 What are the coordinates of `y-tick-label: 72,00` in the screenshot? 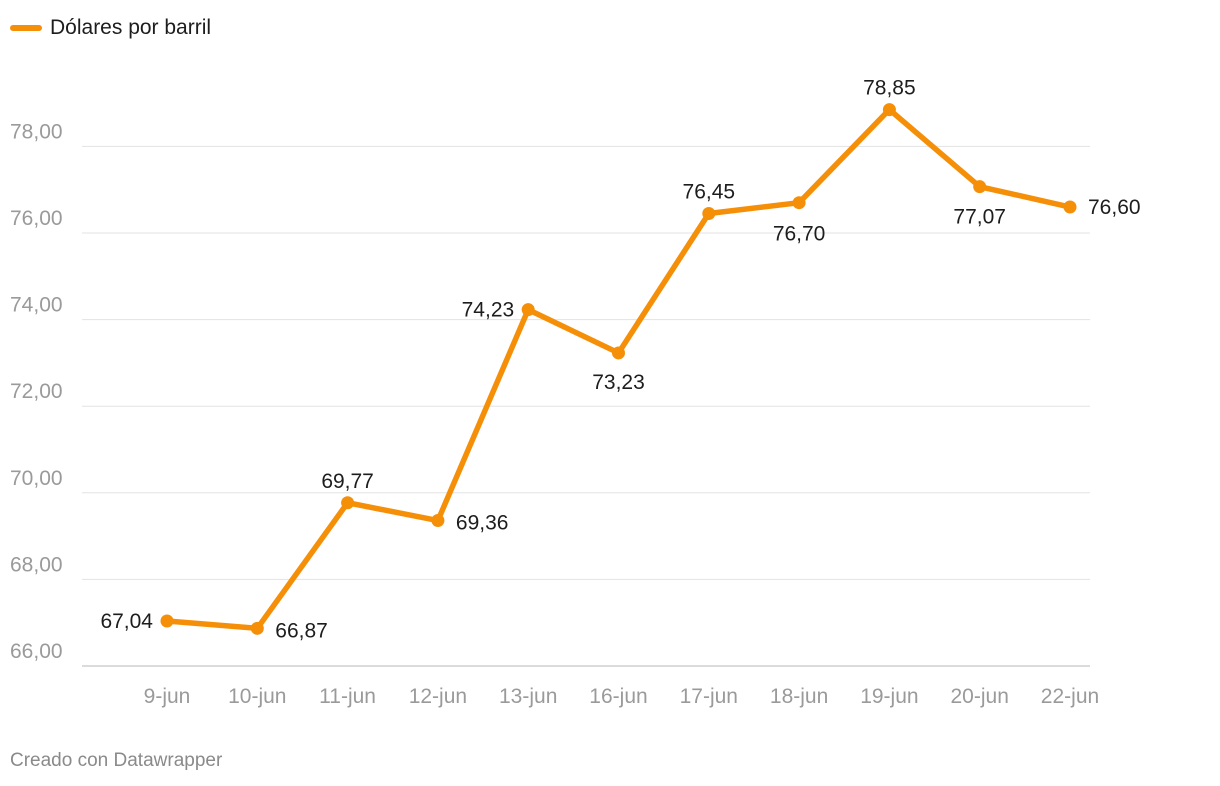 It's located at (36, 391).